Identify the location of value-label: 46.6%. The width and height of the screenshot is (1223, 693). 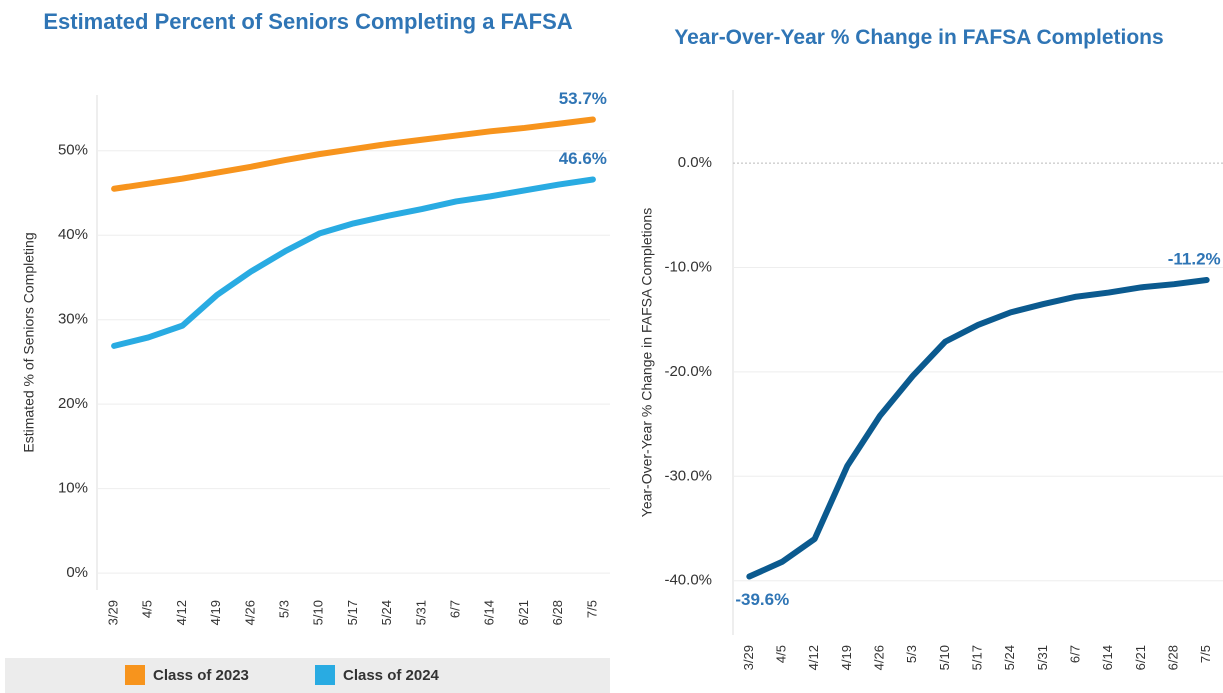
(583, 158).